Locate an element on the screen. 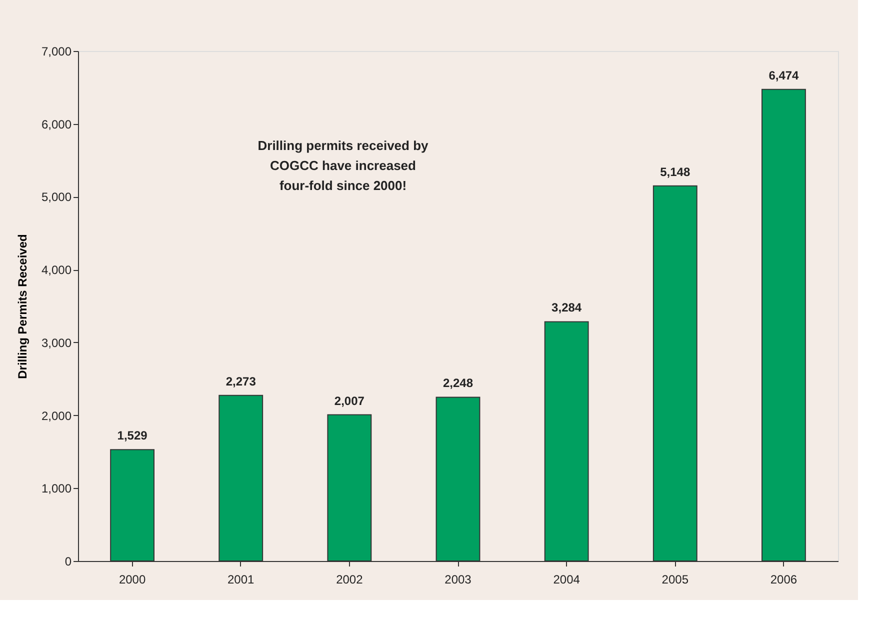 The width and height of the screenshot is (895, 625). x-tick-label: 2006 is located at coordinates (784, 579).